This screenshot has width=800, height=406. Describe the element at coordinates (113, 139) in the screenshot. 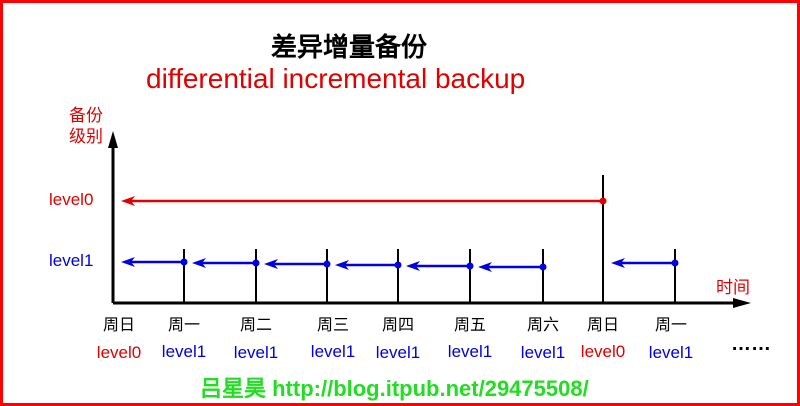

I see `y-axis-arrowhead` at that location.